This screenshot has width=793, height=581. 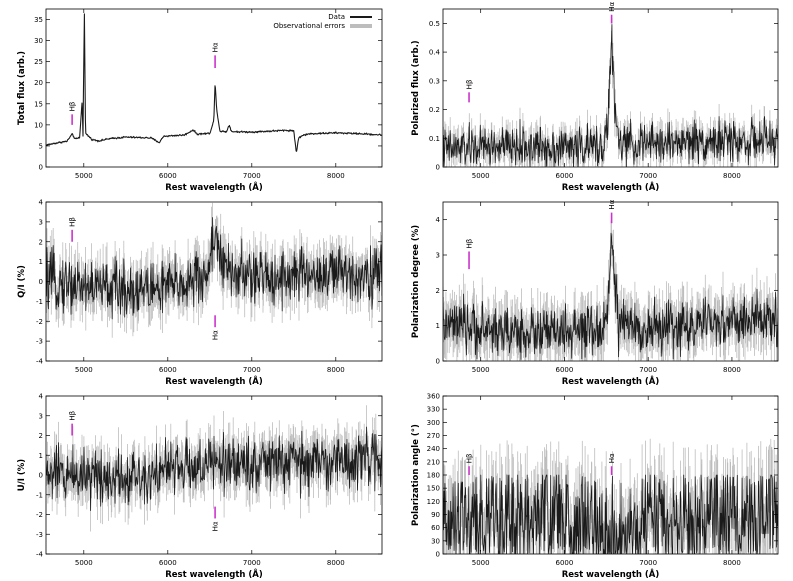 I want to click on y-tick-label: 150, so click(x=433, y=489).